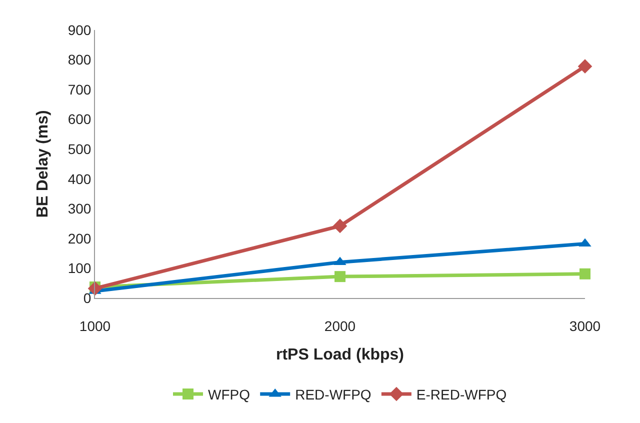 The image size is (640, 423). I want to click on y-tick-label: 600, so click(80, 119).